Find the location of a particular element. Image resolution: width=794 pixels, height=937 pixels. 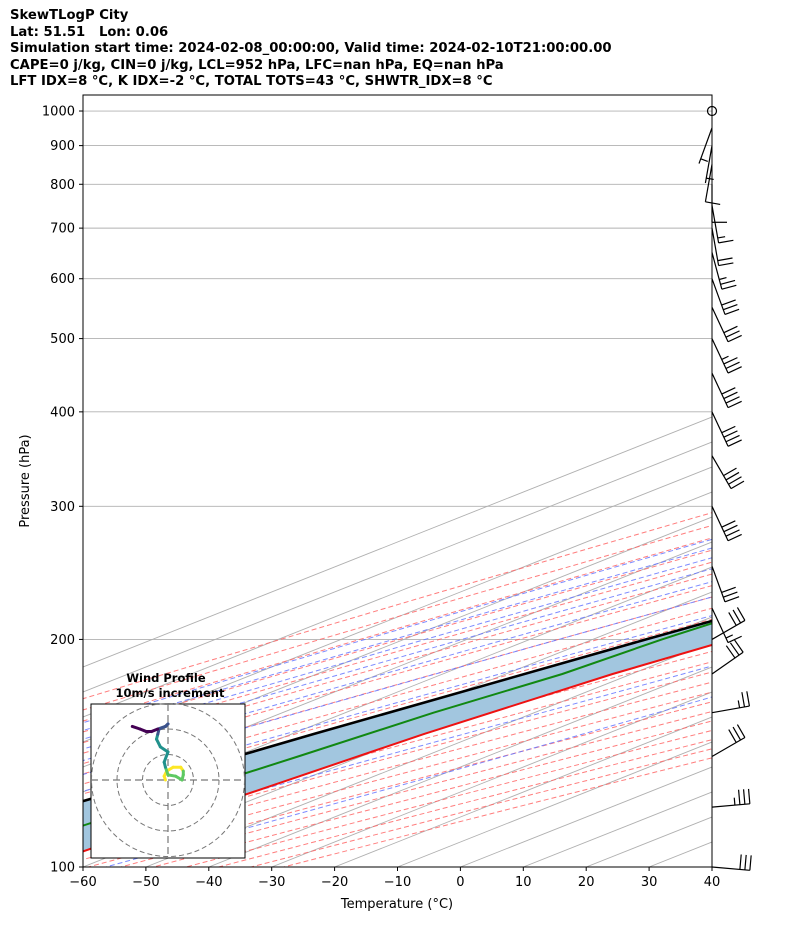

x-axis-label: Temperature (°C) is located at coordinates (396, 904).